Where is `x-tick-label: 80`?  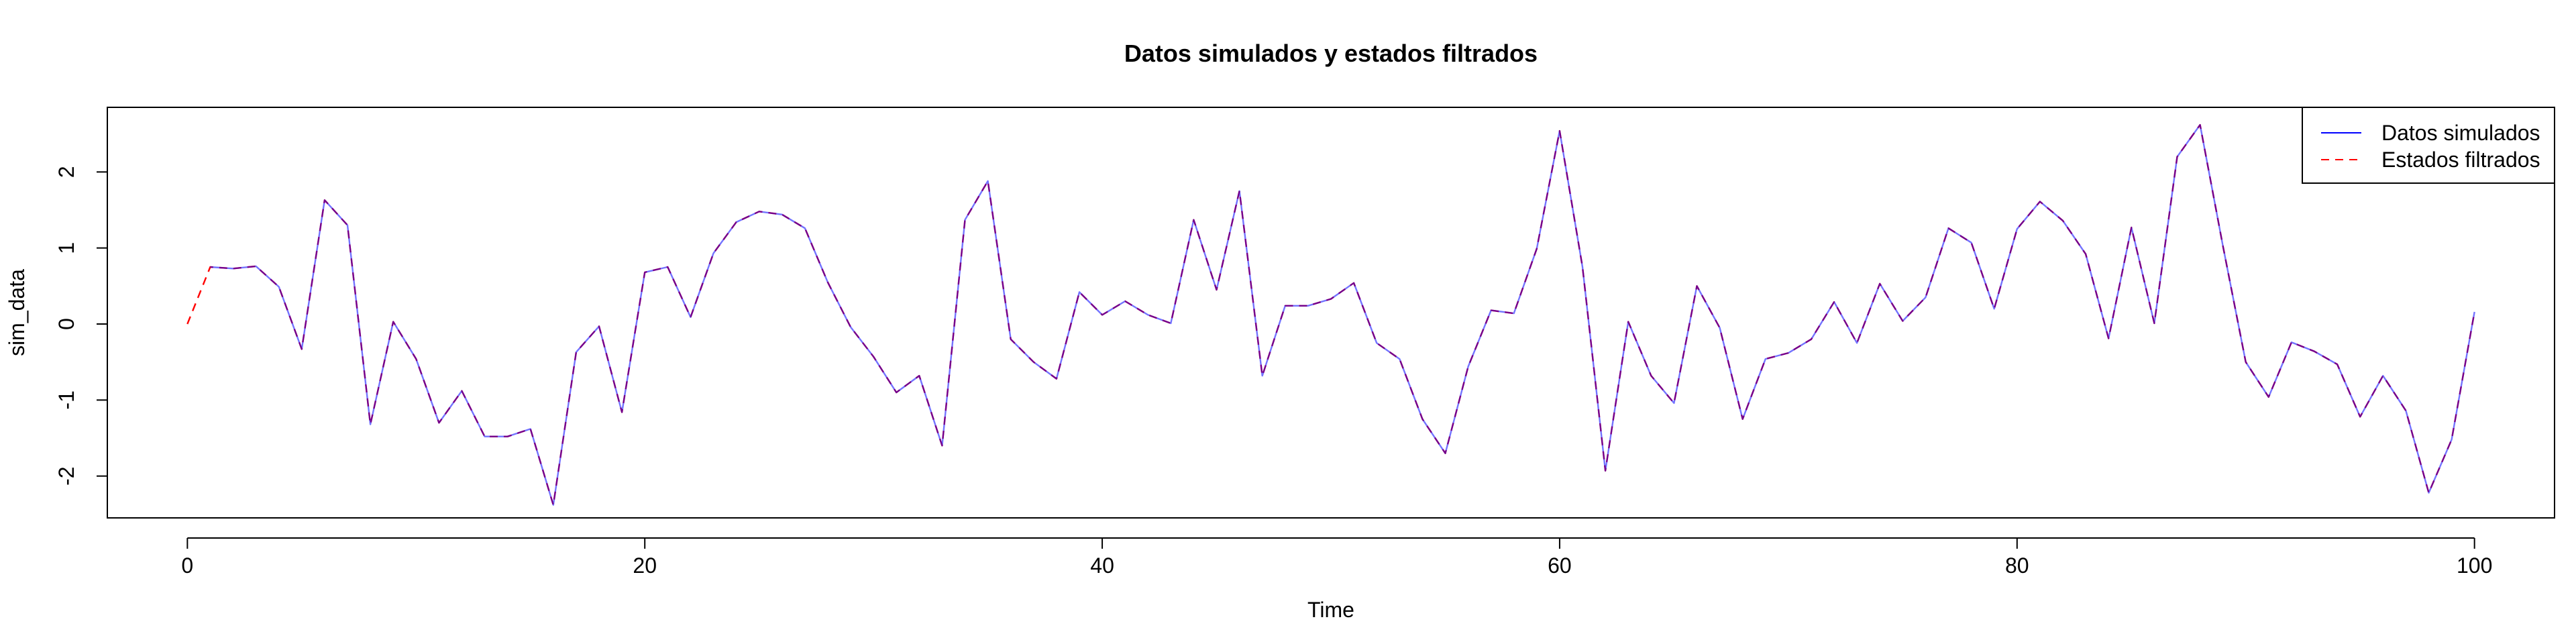
x-tick-label: 80 is located at coordinates (2017, 565).